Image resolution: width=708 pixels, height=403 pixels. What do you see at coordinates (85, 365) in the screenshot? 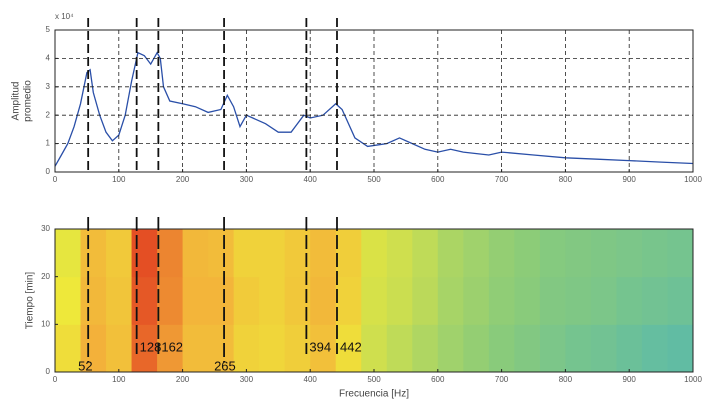
I see `marker-label: 52` at bounding box center [85, 365].